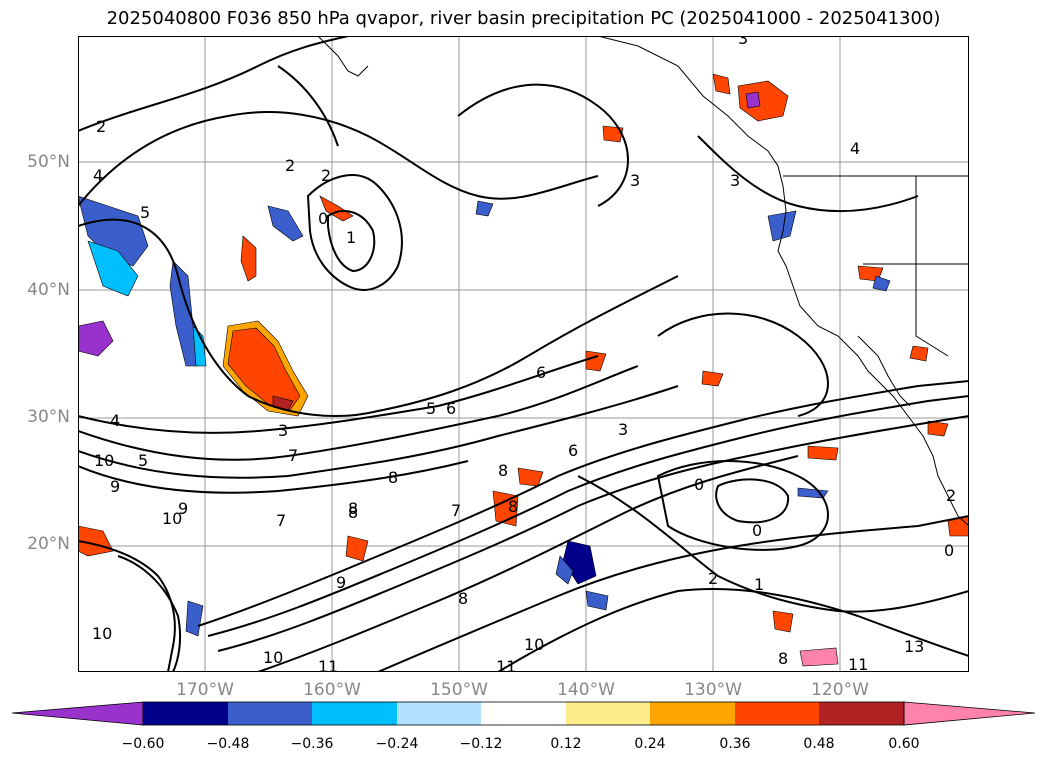 The image size is (1047, 765). Describe the element at coordinates (586, 690) in the screenshot. I see `lon-label-140w: 140°W` at that location.